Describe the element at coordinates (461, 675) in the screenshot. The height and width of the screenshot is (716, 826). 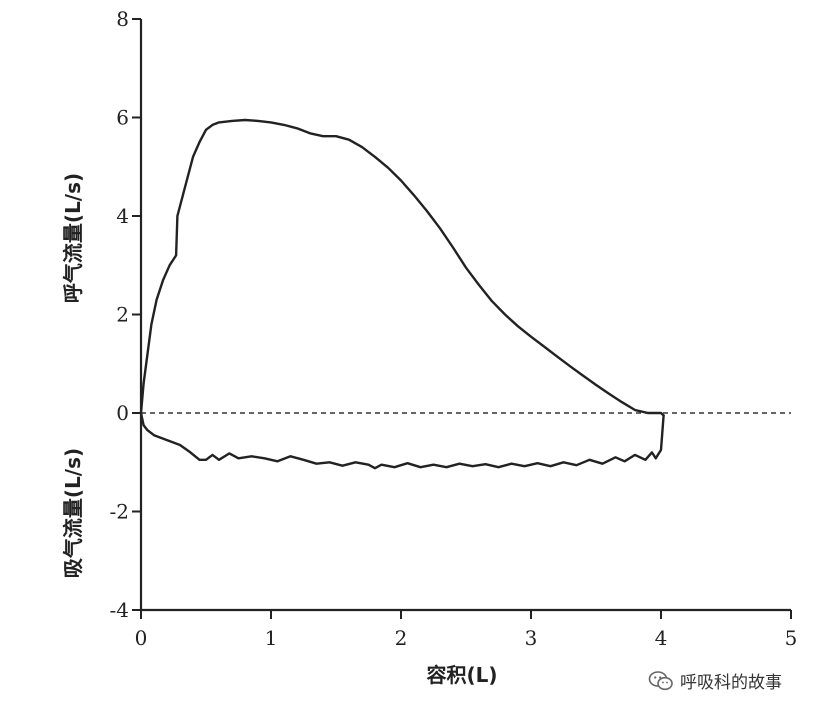
I see `x-axis-title: 容积(L)` at that location.